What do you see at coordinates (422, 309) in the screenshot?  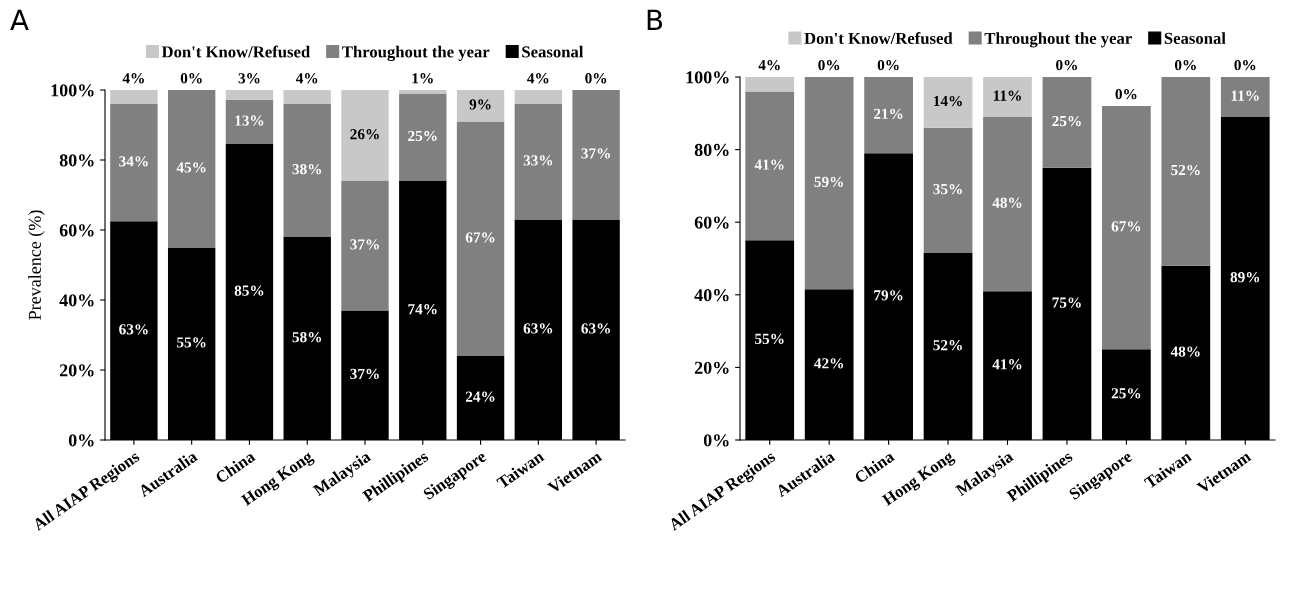 I see `data-label: 74%` at bounding box center [422, 309].